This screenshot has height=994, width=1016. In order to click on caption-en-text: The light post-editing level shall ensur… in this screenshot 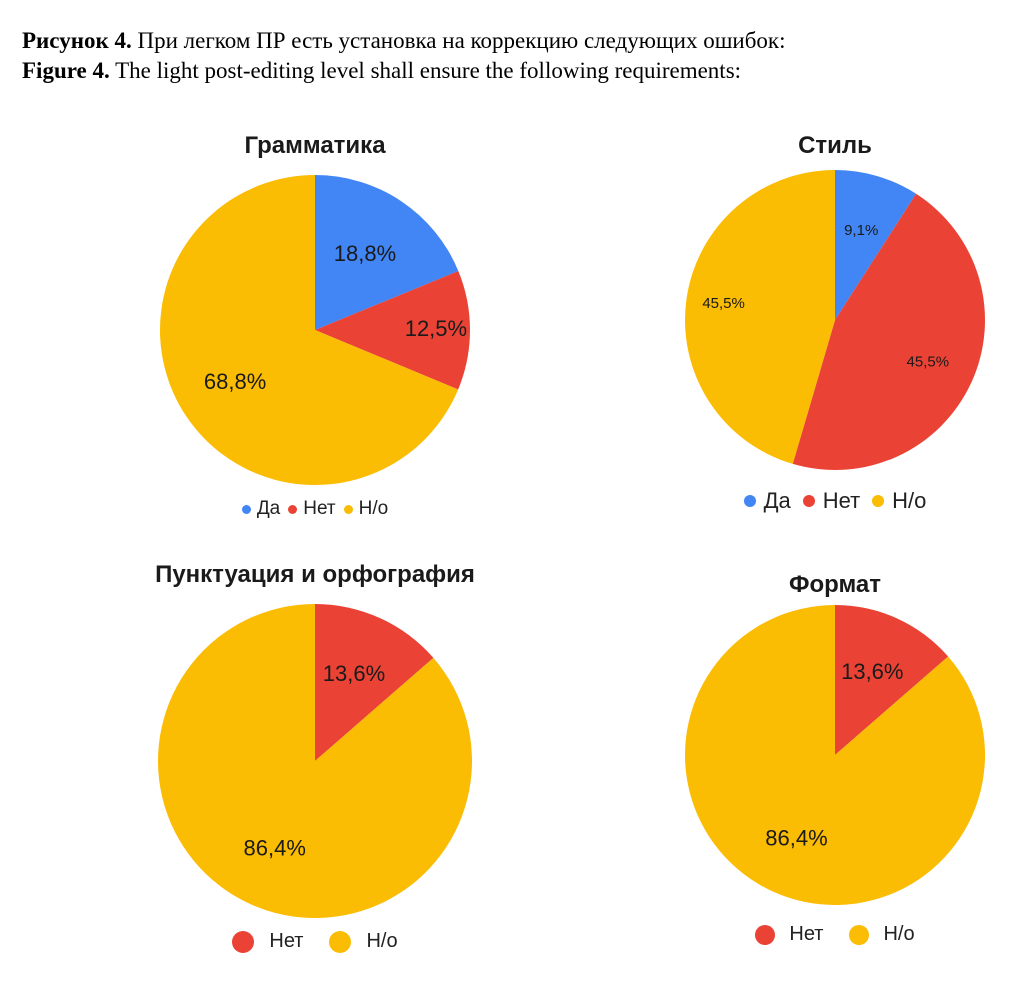, I will do `click(425, 70)`.